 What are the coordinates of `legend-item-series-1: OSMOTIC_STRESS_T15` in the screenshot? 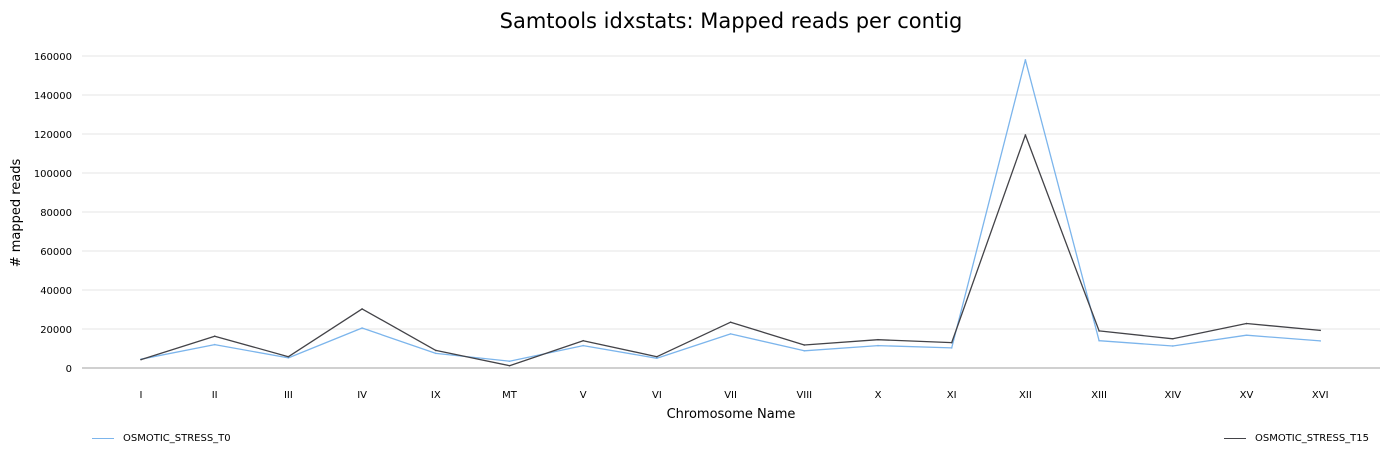 It's located at (1296, 438).